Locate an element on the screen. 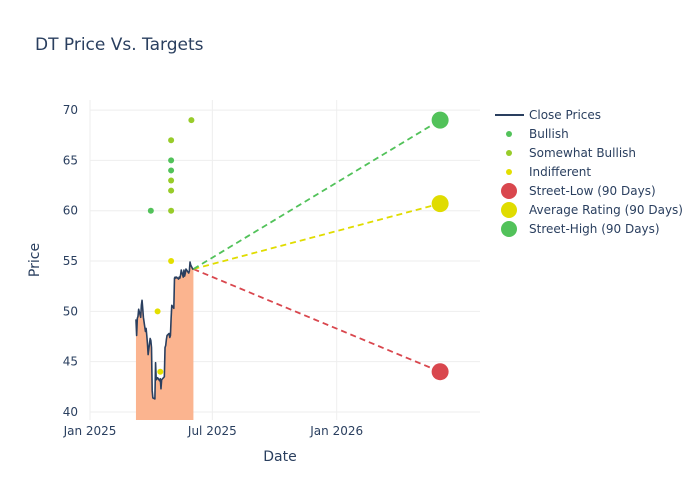 The height and width of the screenshot is (504, 700). x-axis-label: Date is located at coordinates (279, 457).